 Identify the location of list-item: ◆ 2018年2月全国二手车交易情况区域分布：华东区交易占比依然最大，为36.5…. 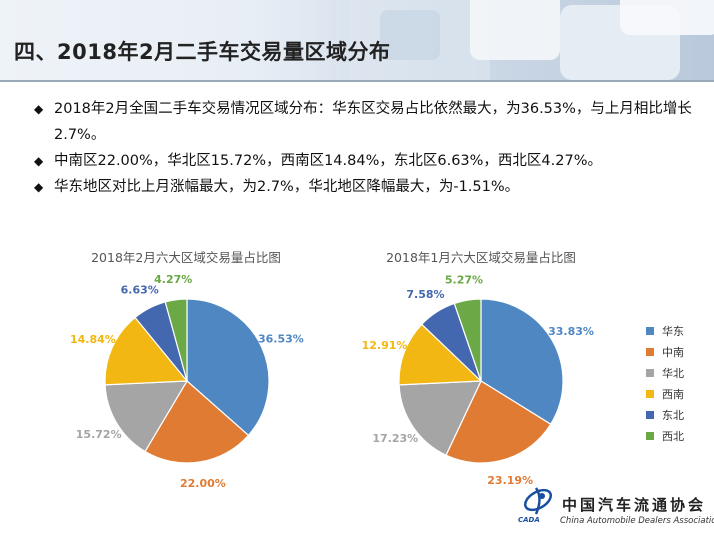
(364, 122).